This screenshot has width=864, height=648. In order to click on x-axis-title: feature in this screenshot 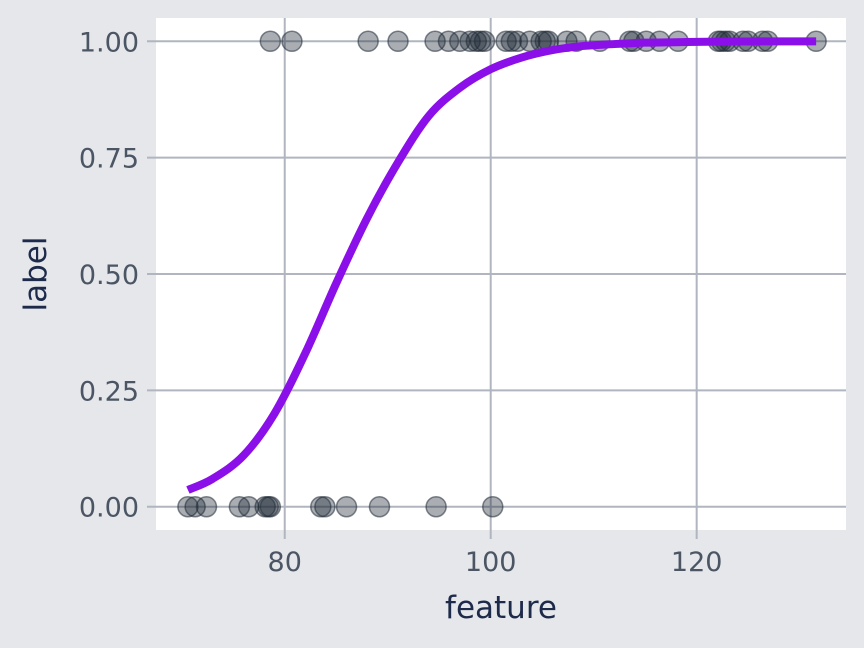, I will do `click(501, 608)`.